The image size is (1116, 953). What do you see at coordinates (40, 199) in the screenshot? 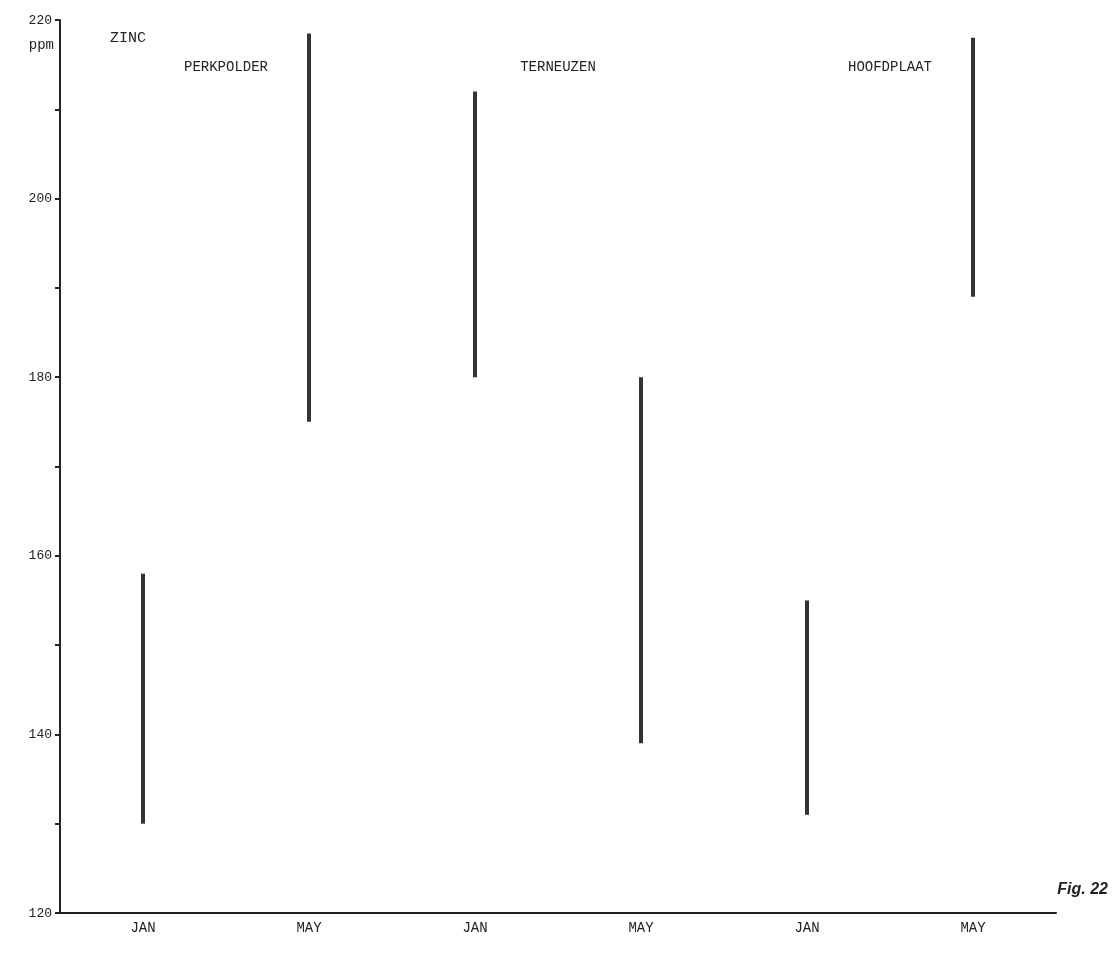
I see `y-tick-label: 200` at bounding box center [40, 199].